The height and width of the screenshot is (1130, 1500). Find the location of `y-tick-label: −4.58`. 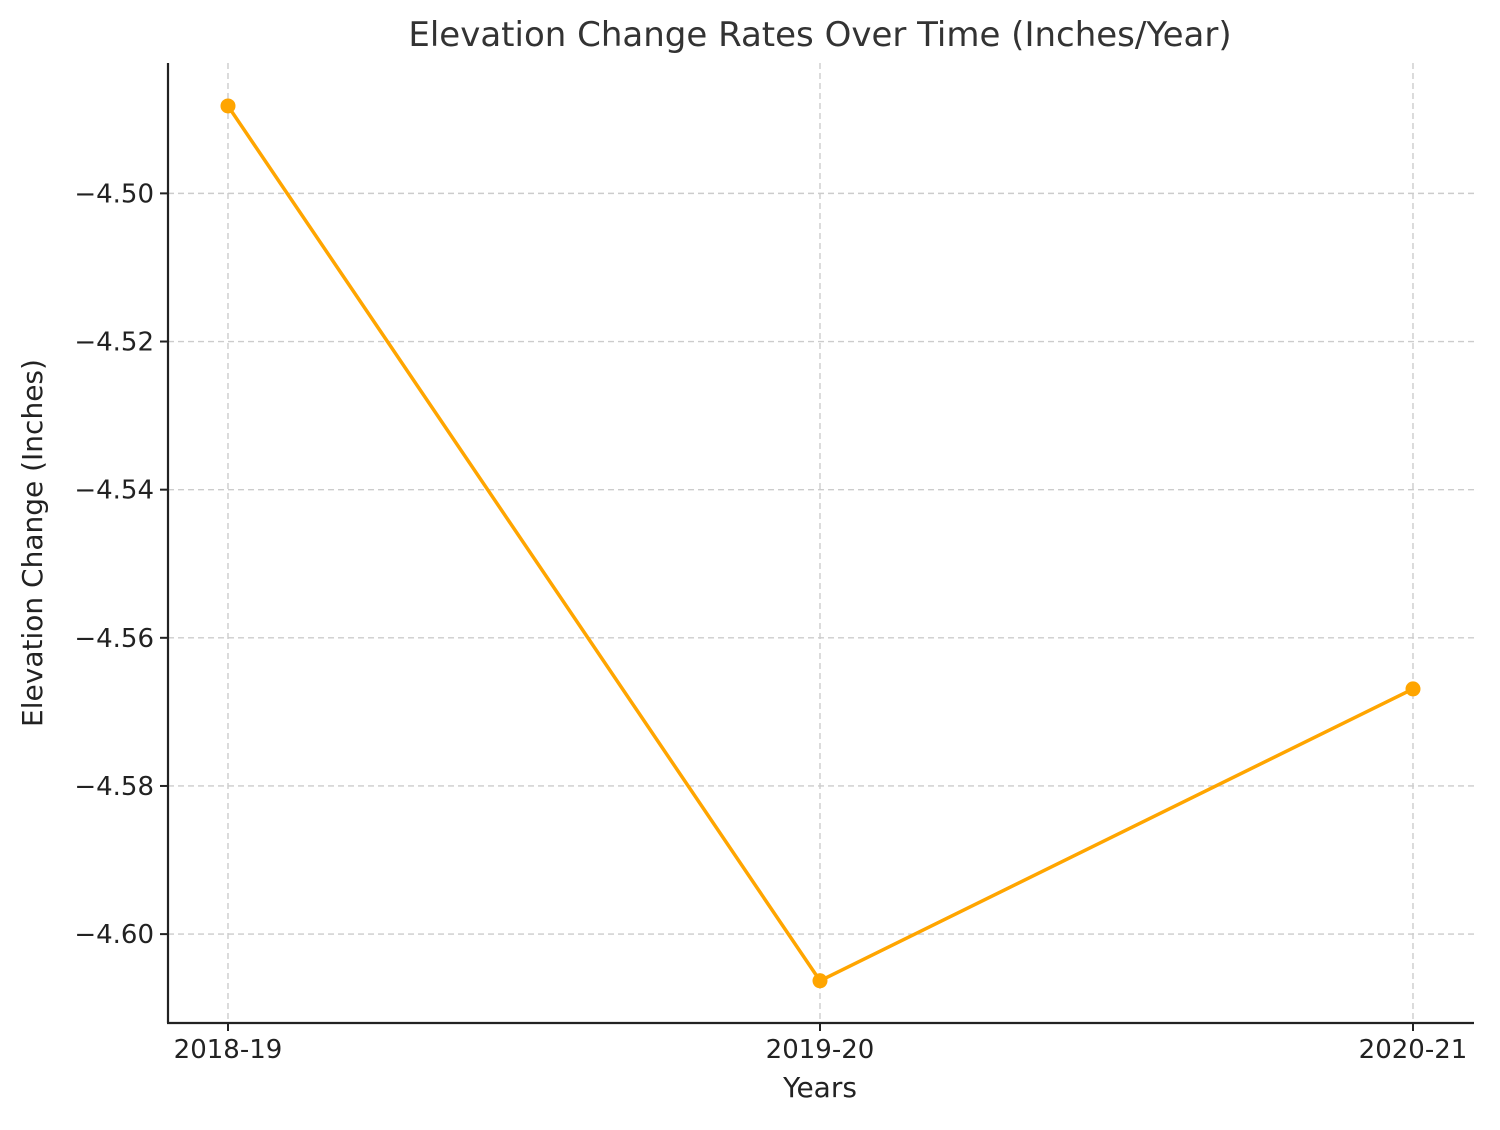

y-tick-label: −4.58 is located at coordinates (114, 787).